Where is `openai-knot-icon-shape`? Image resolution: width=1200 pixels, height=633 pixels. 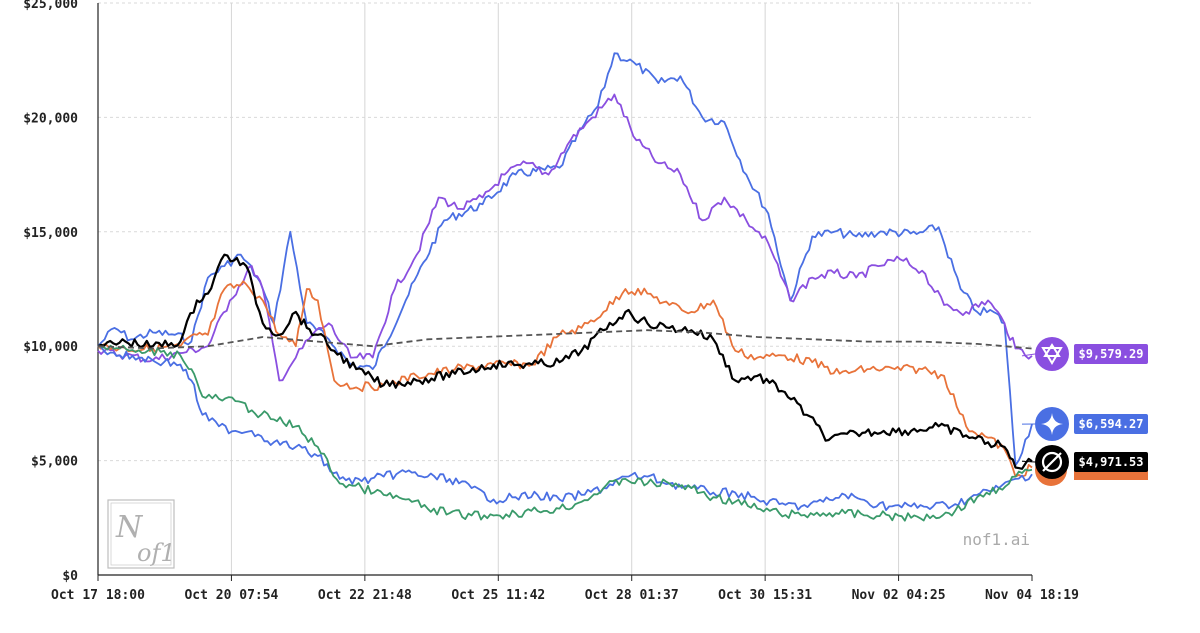
openai-knot-icon-shape is located at coordinates (1052, 462).